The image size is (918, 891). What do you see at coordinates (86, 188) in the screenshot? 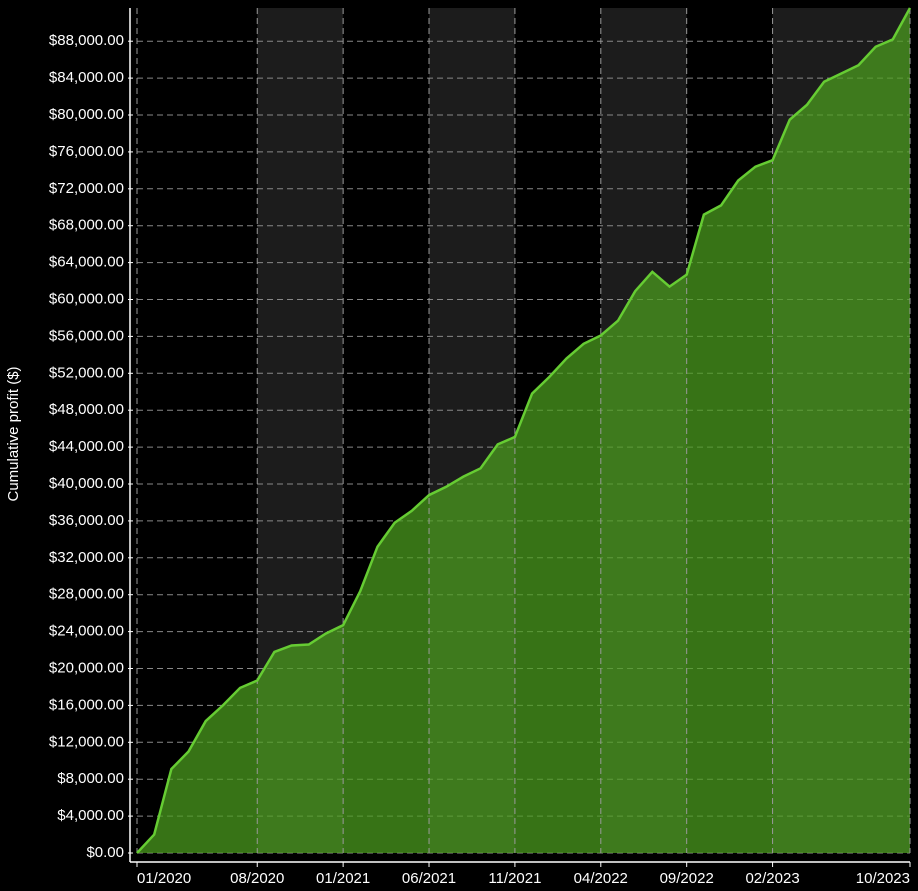
I see `y-tick-label: $72,000.00` at bounding box center [86, 188].